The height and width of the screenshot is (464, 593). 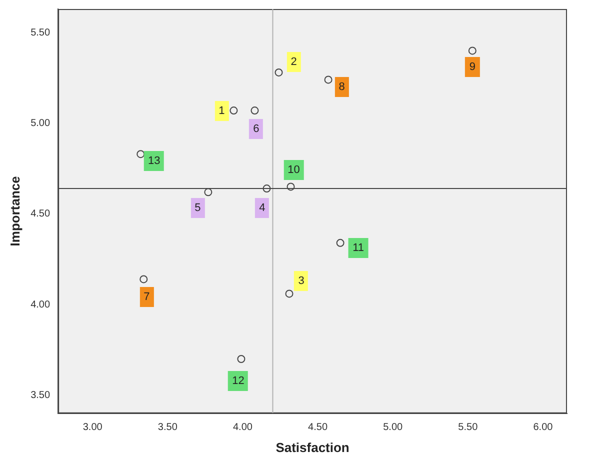 What do you see at coordinates (147, 297) in the screenshot?
I see `annotation: 7` at bounding box center [147, 297].